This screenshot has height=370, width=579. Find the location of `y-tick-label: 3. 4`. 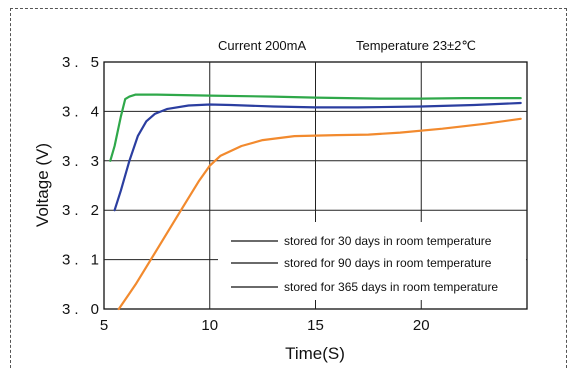

y-tick-label: 3. 4 is located at coordinates (82, 111).